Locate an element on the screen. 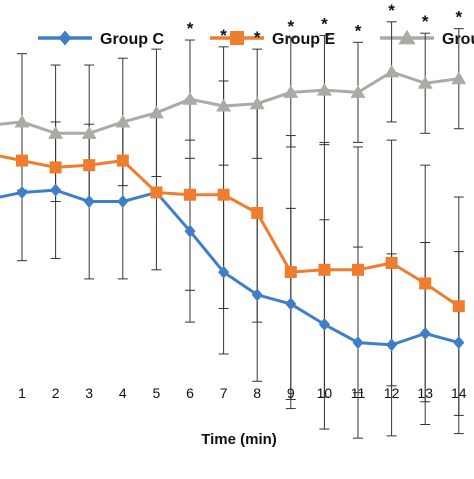  legend-entry-group-f: Group F is located at coordinates (427, 38).